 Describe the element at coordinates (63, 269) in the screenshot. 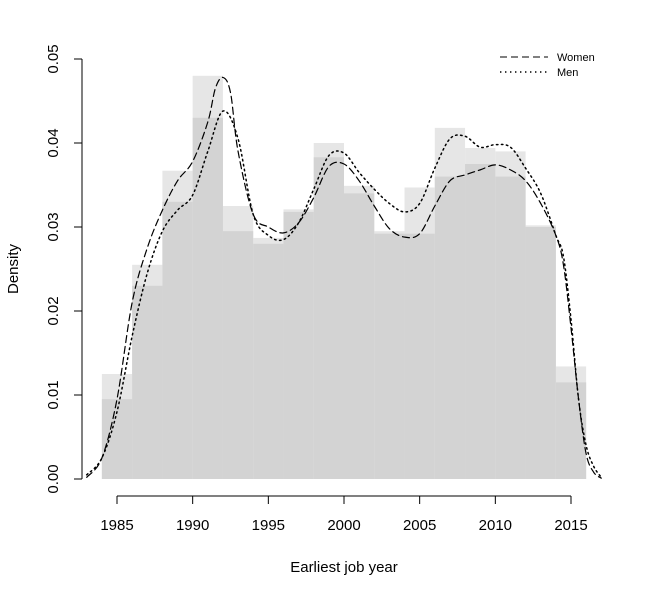

I see `y-axis-ticks: 0.00 0.01 0.02 0.03 0.04 0.05` at that location.